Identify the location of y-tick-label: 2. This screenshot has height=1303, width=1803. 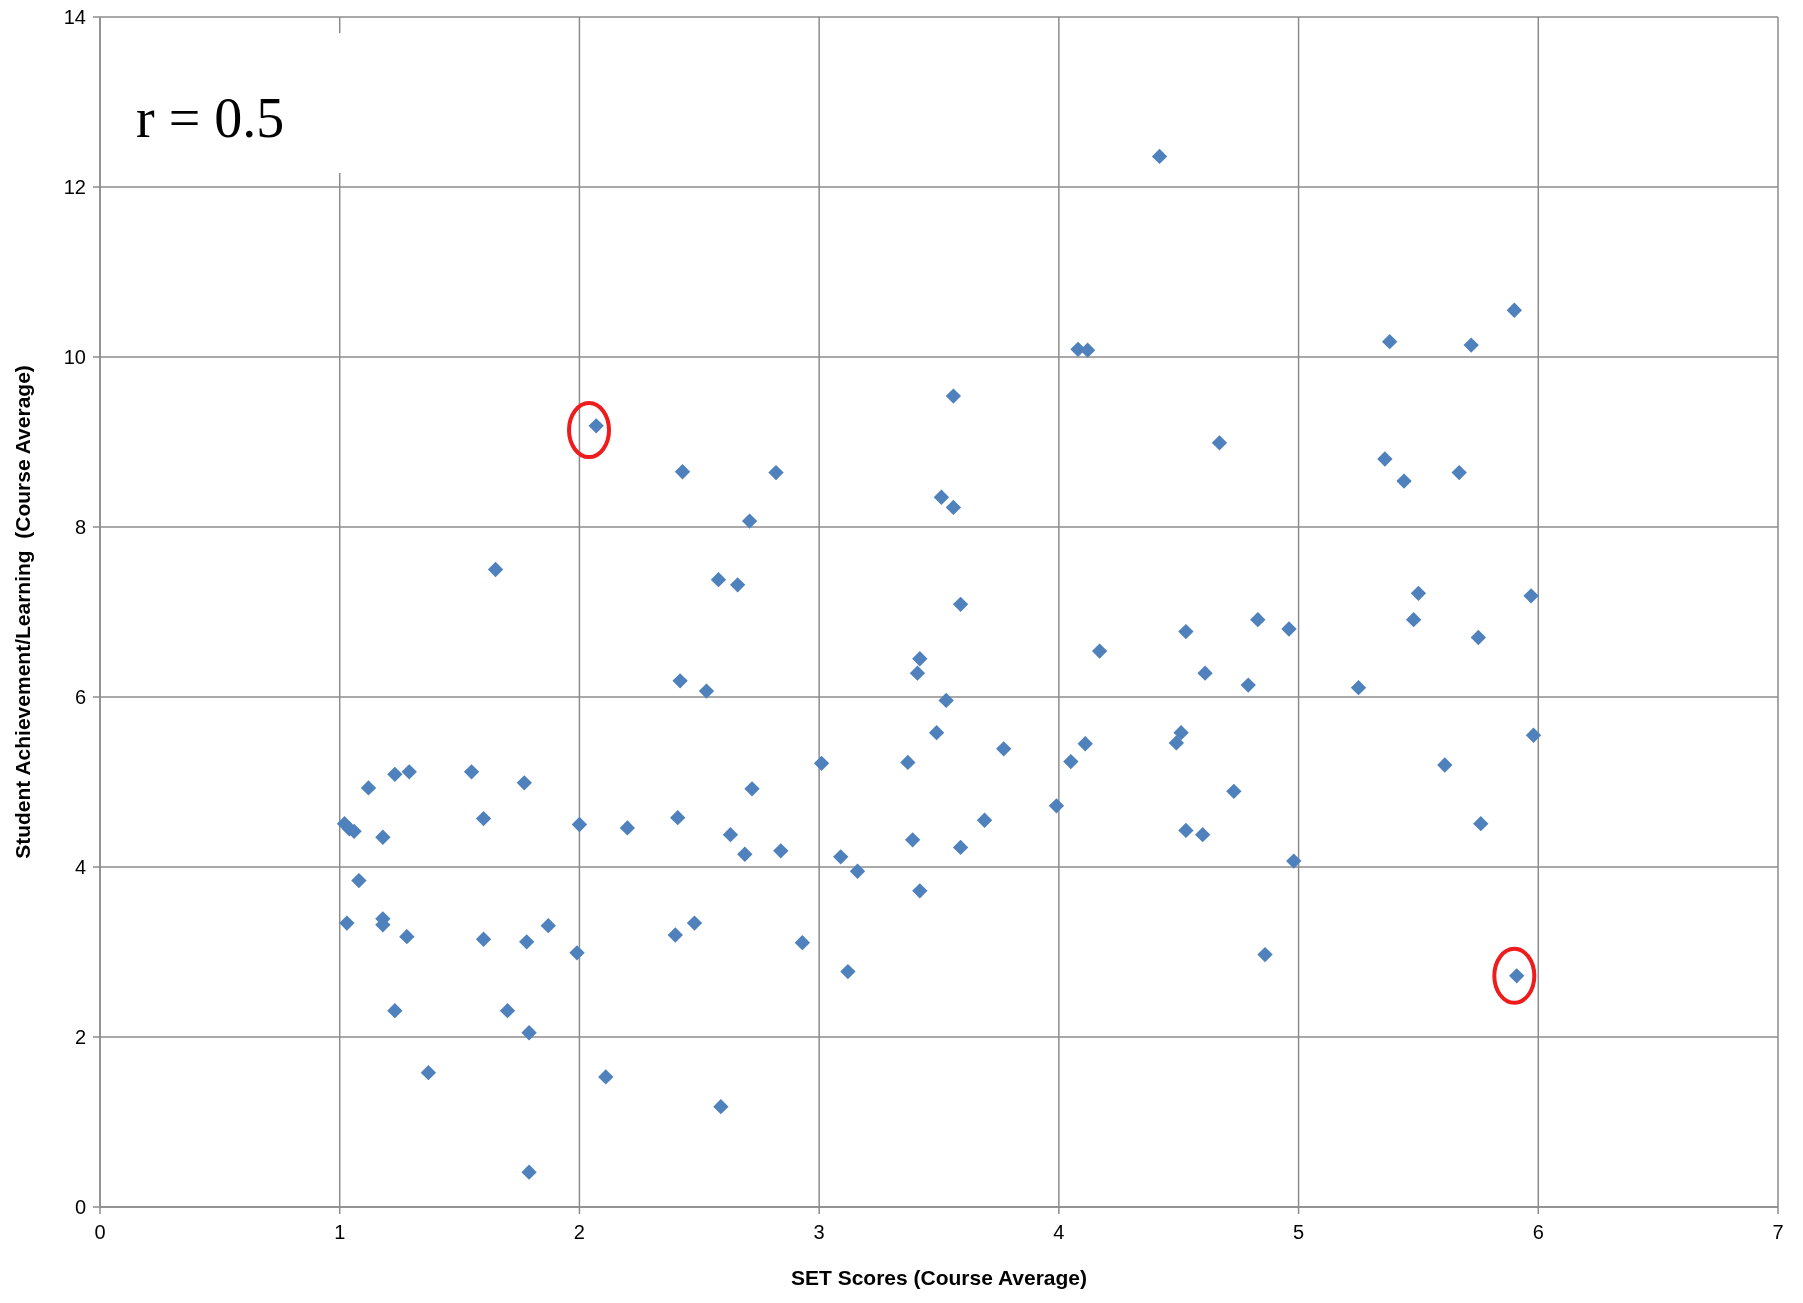
(80, 1037).